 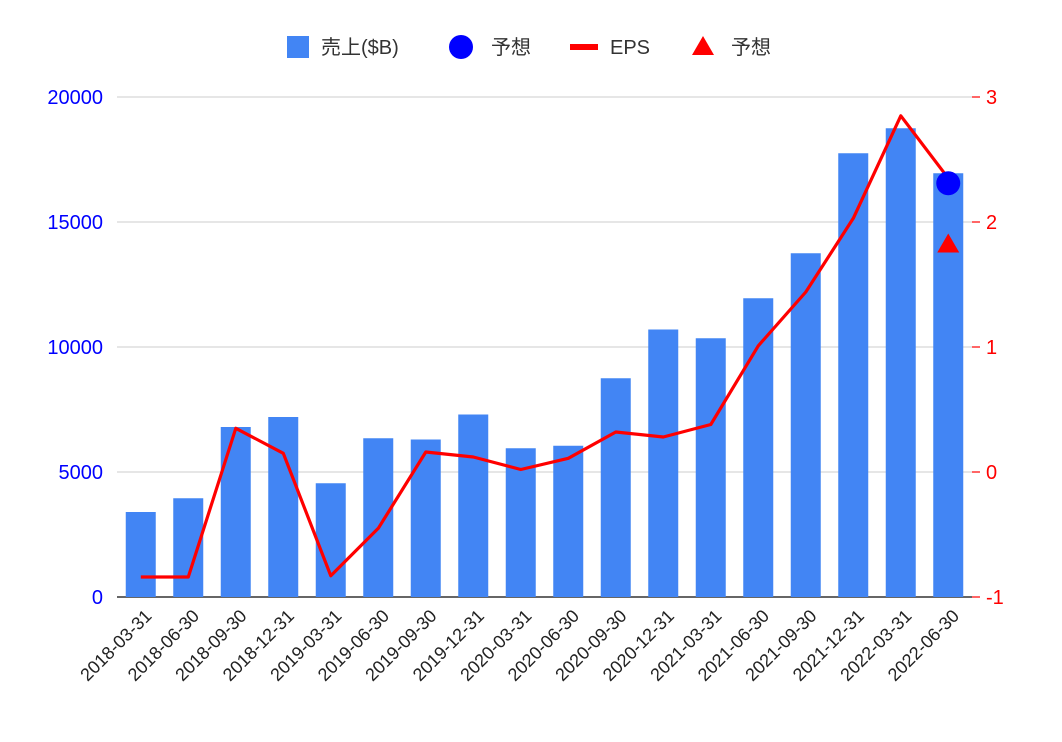 What do you see at coordinates (991, 223) in the screenshot?
I see `right-tick-label: 2` at bounding box center [991, 223].